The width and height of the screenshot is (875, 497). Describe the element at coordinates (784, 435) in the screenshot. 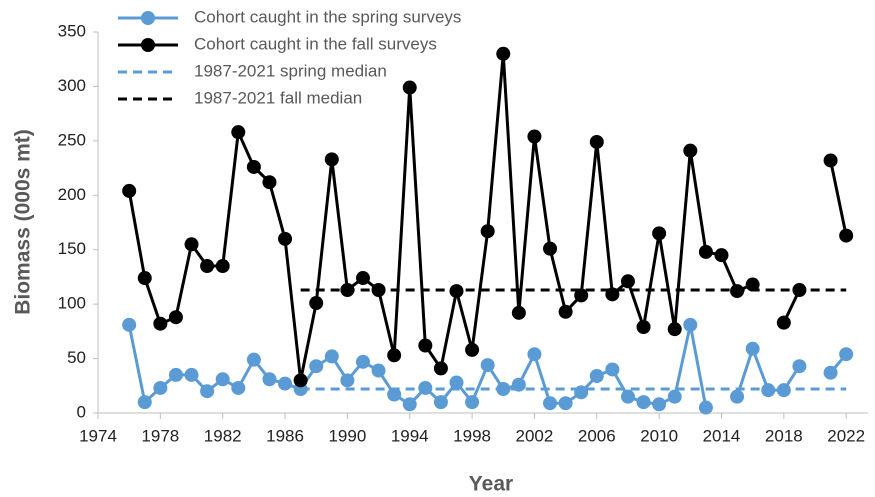

I see `x-tick-label: 2018` at that location.